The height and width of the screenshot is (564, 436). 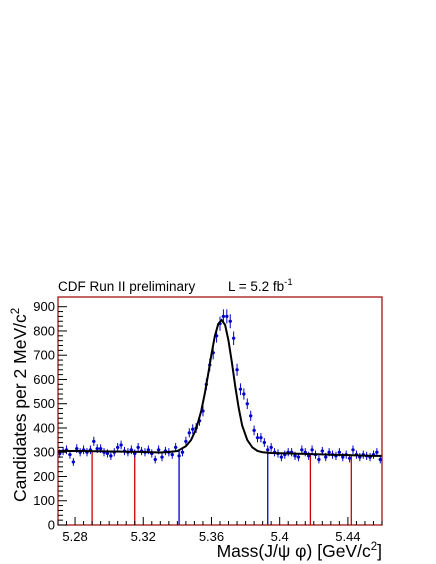 I want to click on y-axis-label: Candidates per 2 MeV/c2, so click(x=20, y=405).